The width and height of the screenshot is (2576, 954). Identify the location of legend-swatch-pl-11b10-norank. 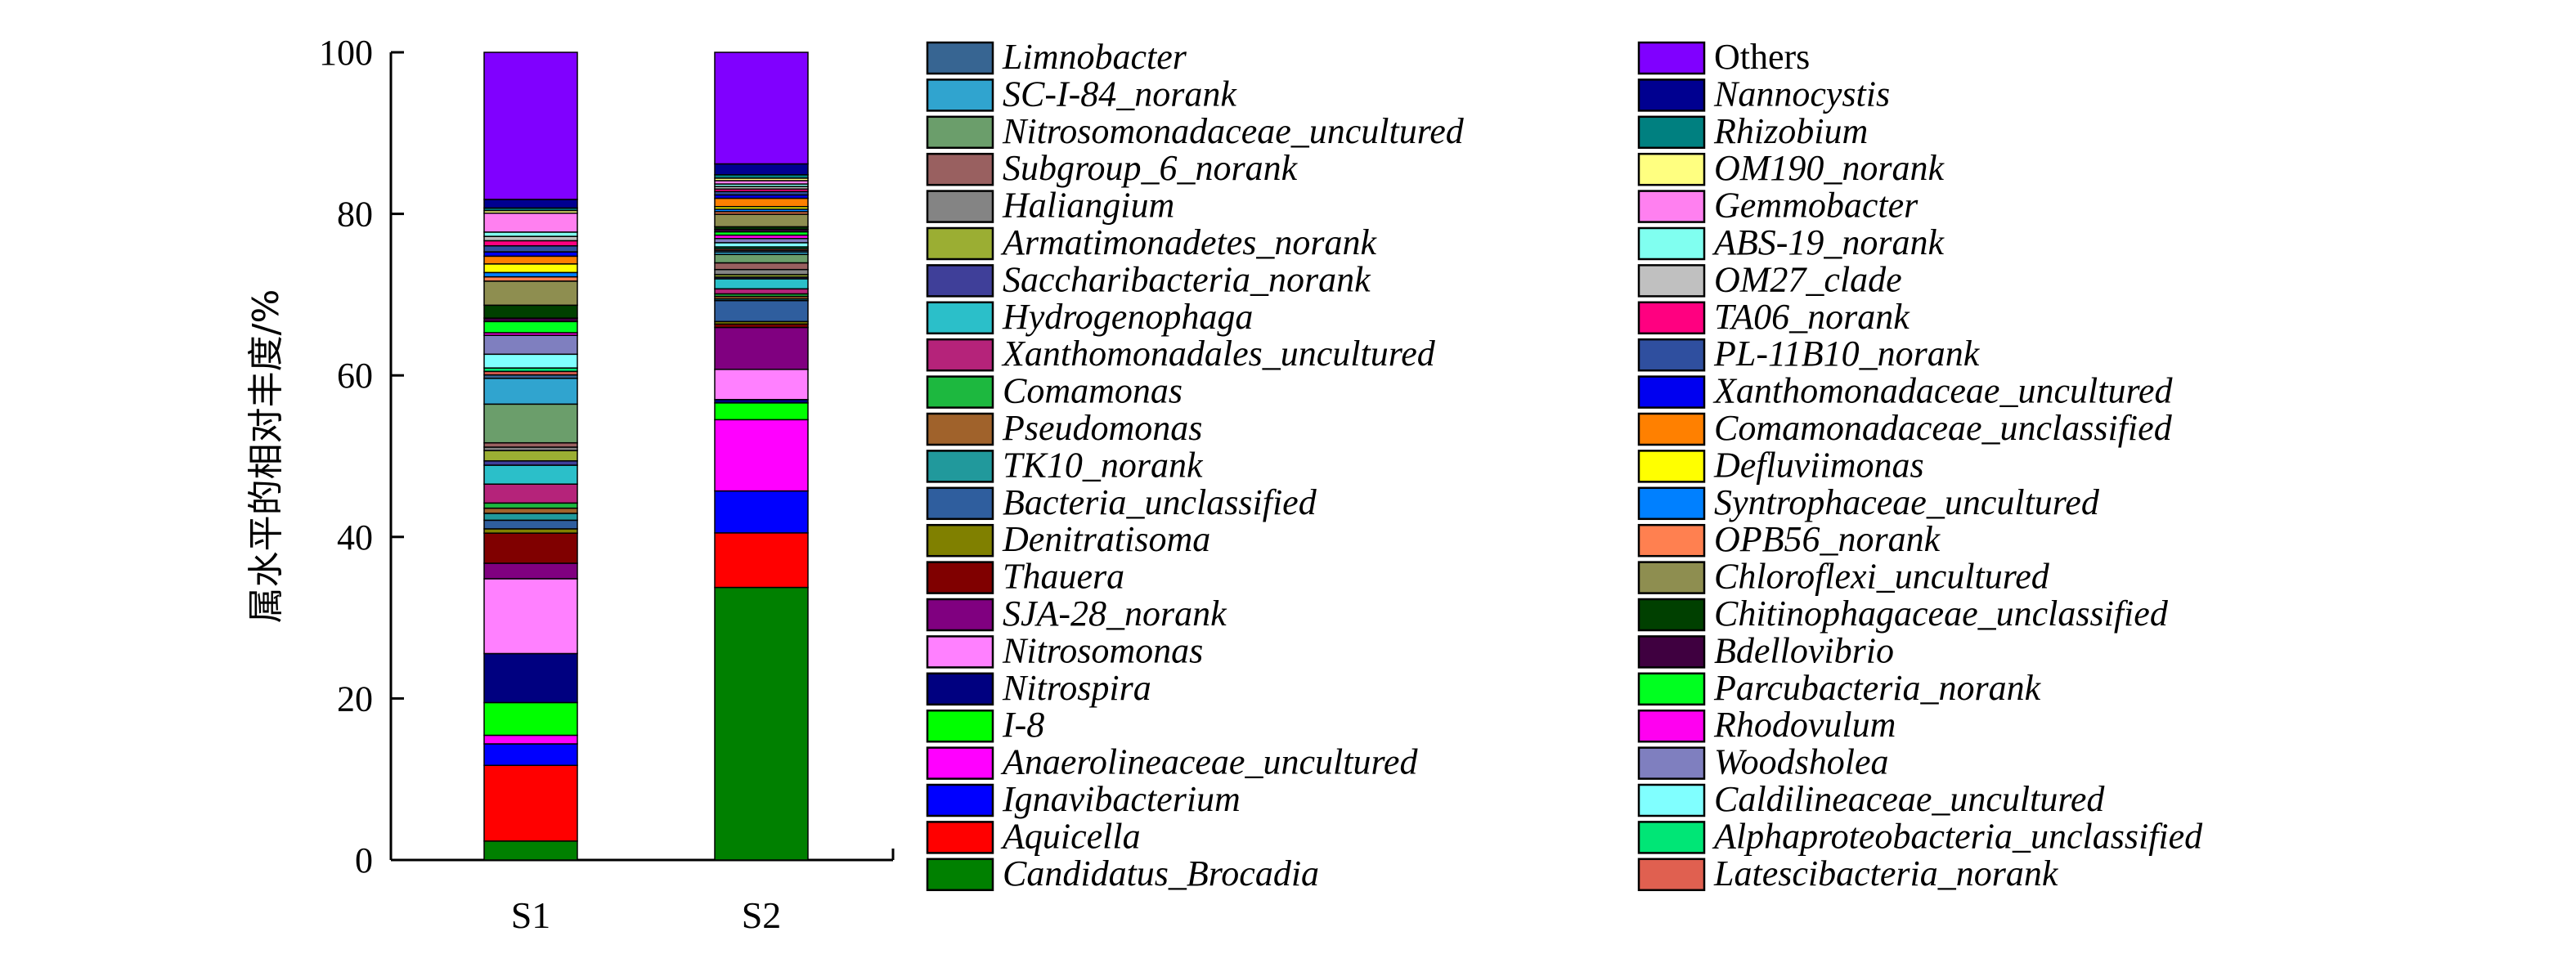
(1671, 355).